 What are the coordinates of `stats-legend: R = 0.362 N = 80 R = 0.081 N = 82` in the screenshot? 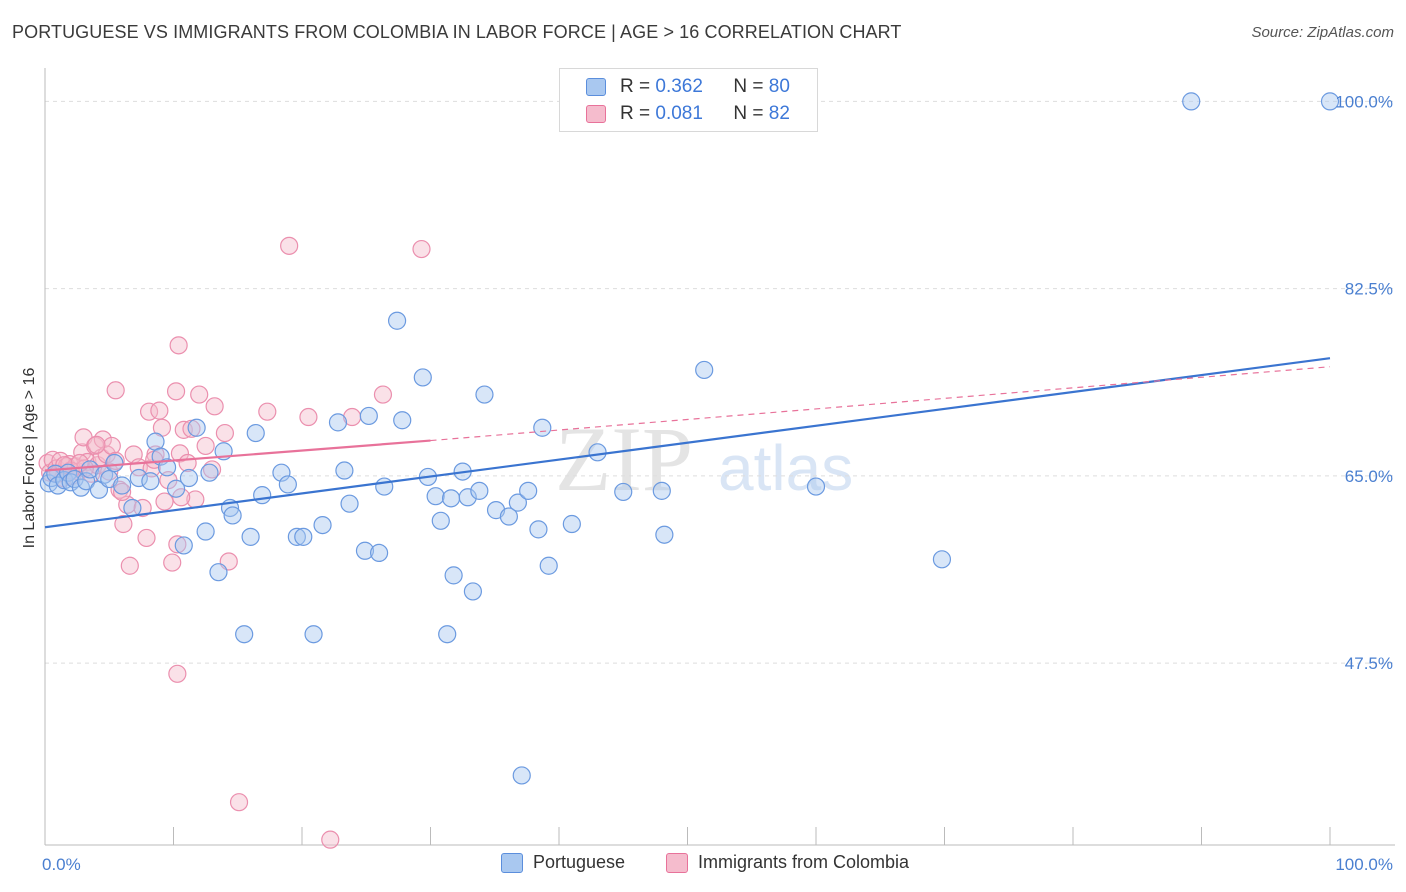 It's located at (688, 100).